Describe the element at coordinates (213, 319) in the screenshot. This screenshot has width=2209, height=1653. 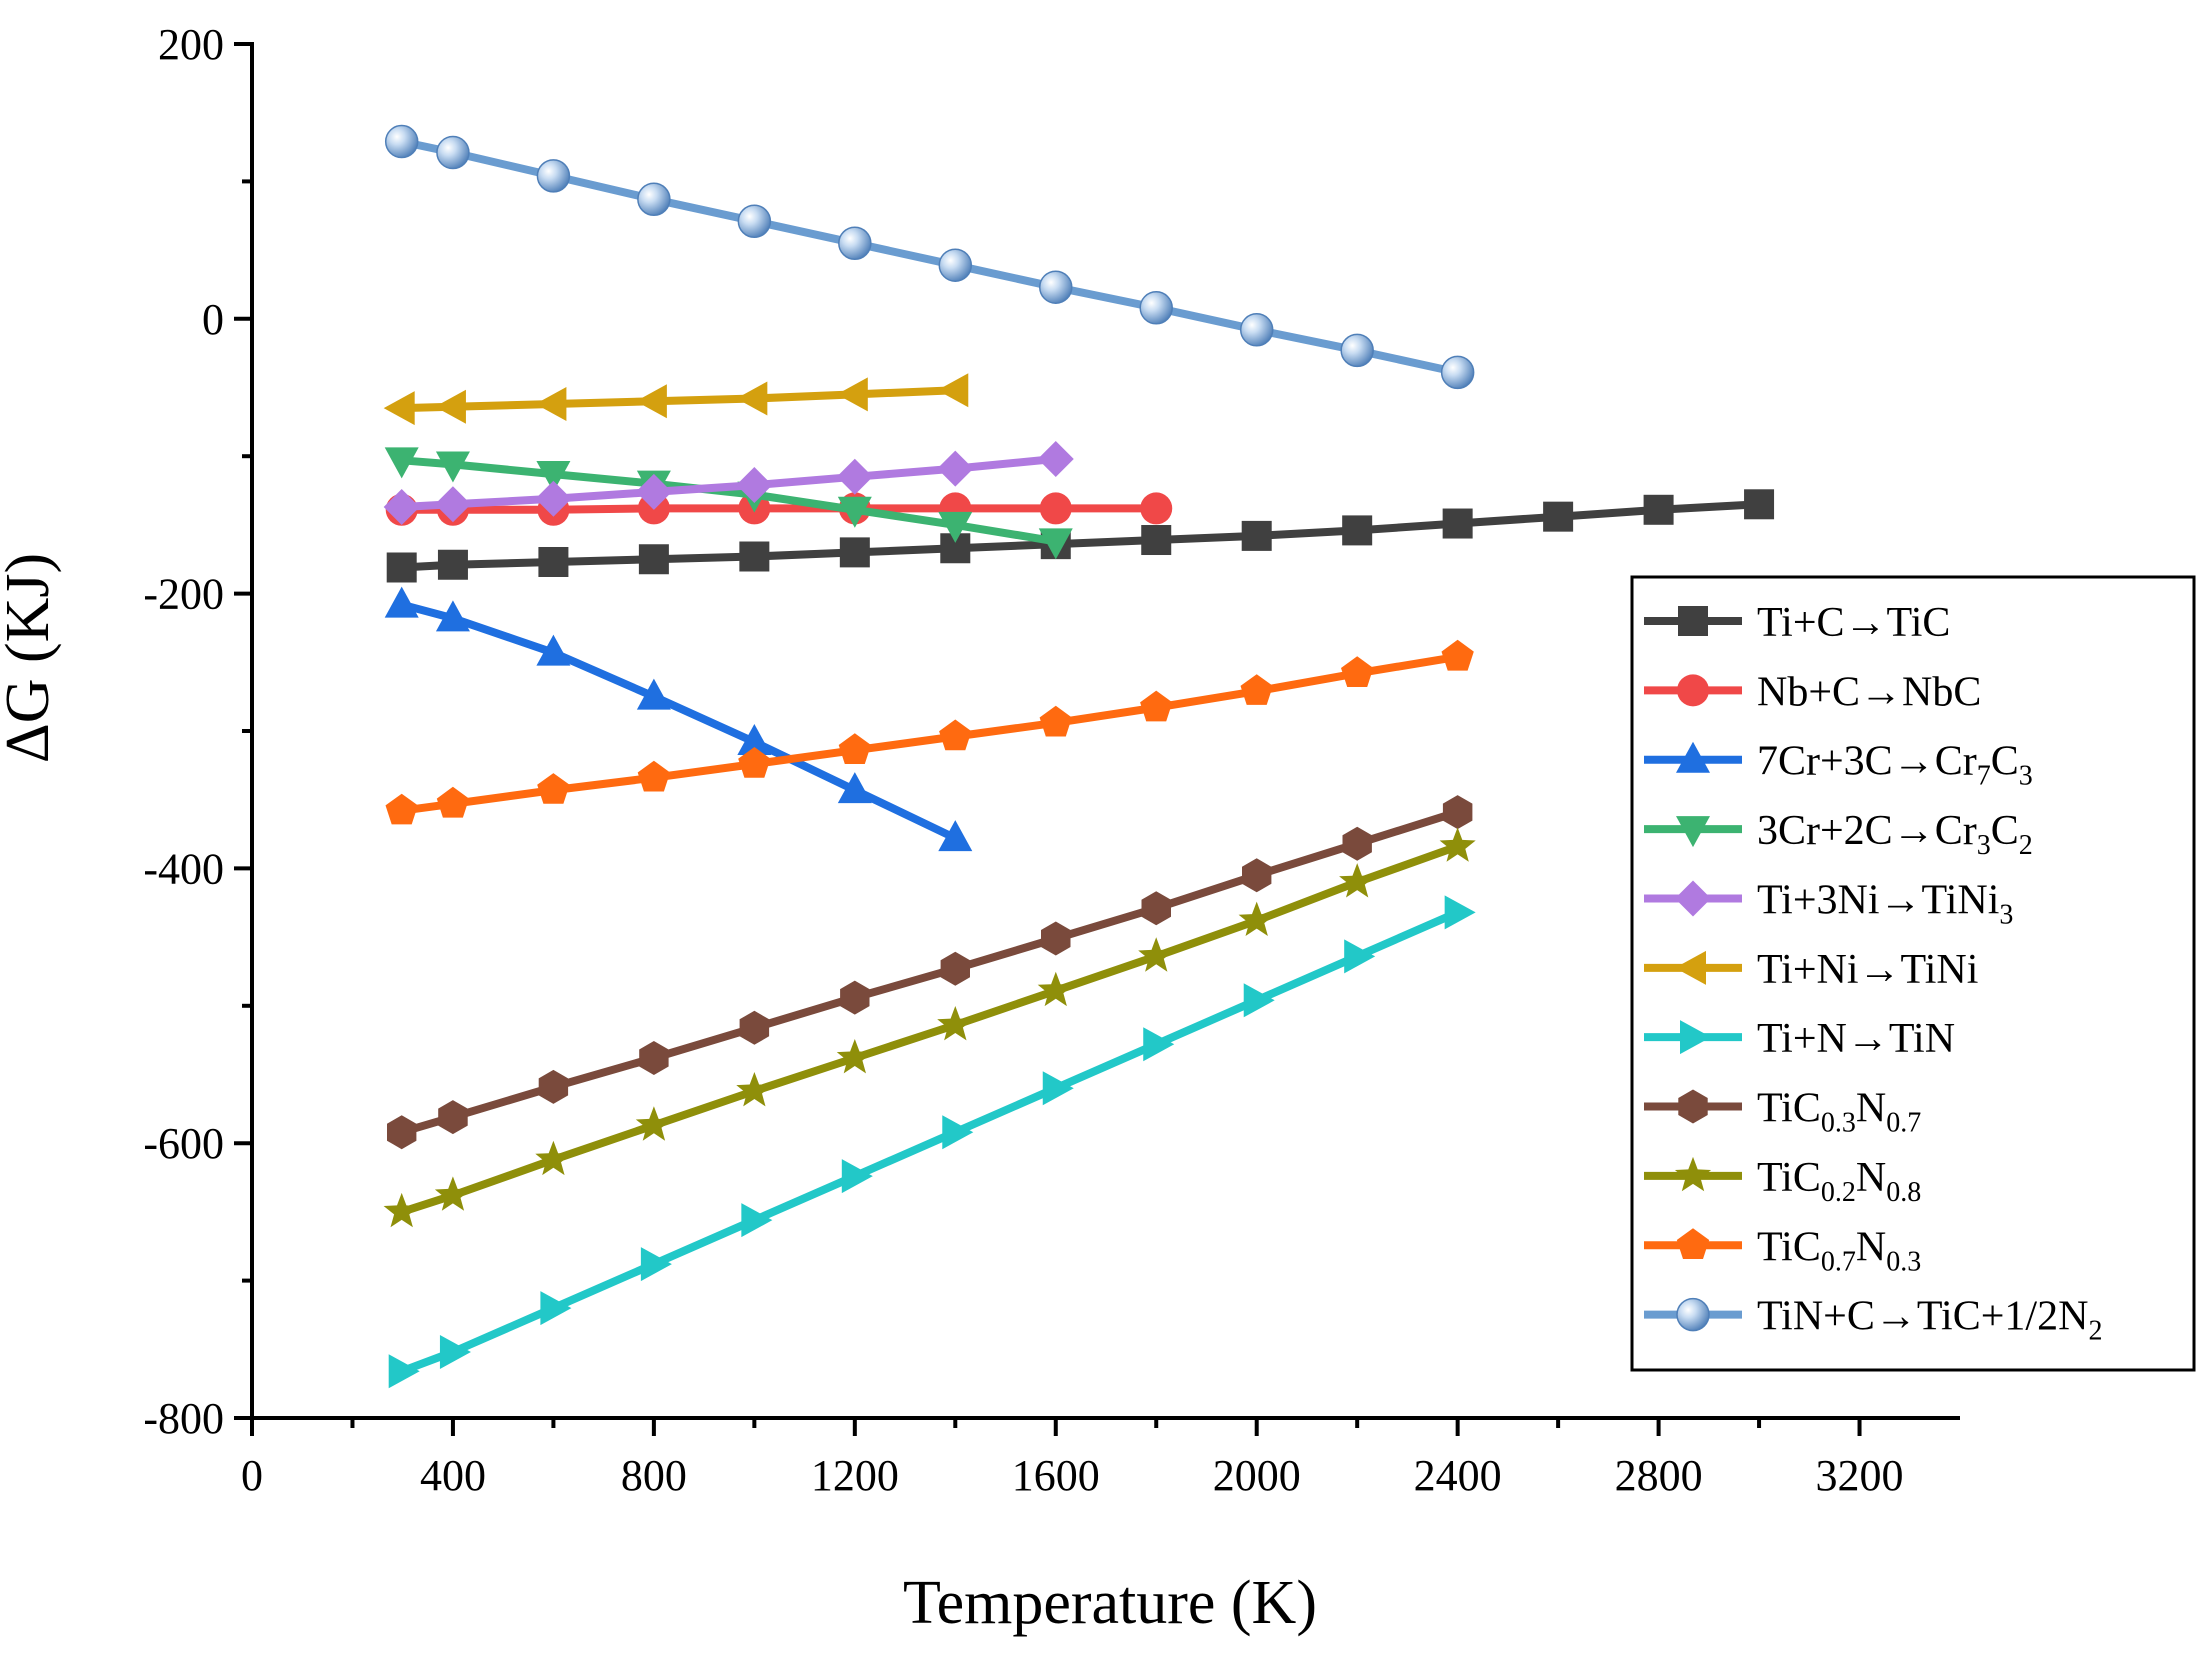
I see `y-tick-label: 0` at that location.